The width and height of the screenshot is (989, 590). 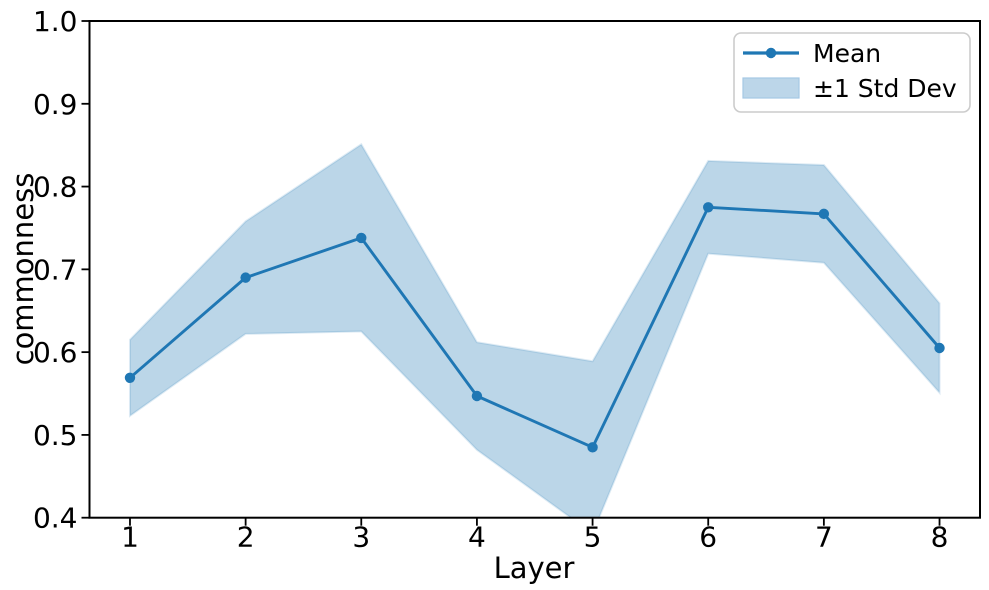 What do you see at coordinates (885, 88) in the screenshot?
I see `legend-label-std-band: ±1 Std Dev` at bounding box center [885, 88].